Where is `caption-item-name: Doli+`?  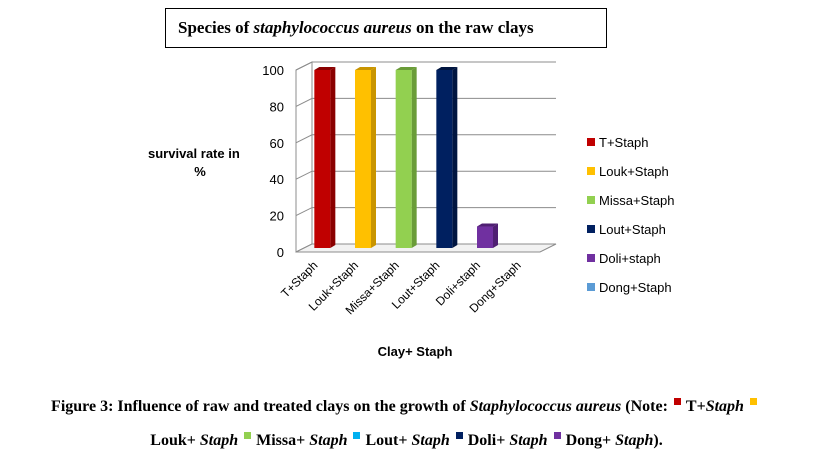 caption-item-name: Doli+ is located at coordinates (488, 440).